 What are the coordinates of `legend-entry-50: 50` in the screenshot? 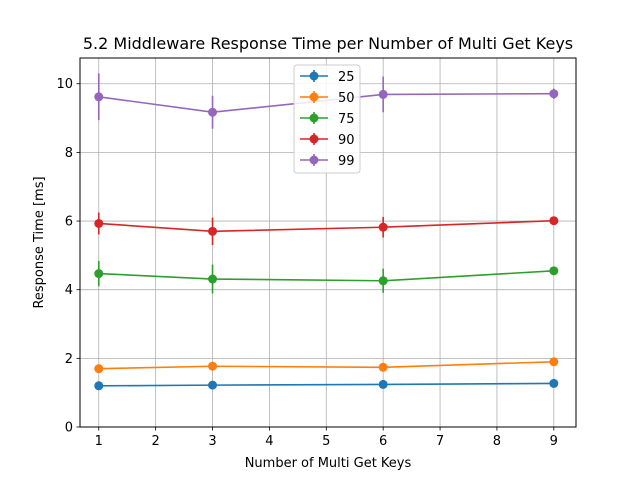 It's located at (327, 98).